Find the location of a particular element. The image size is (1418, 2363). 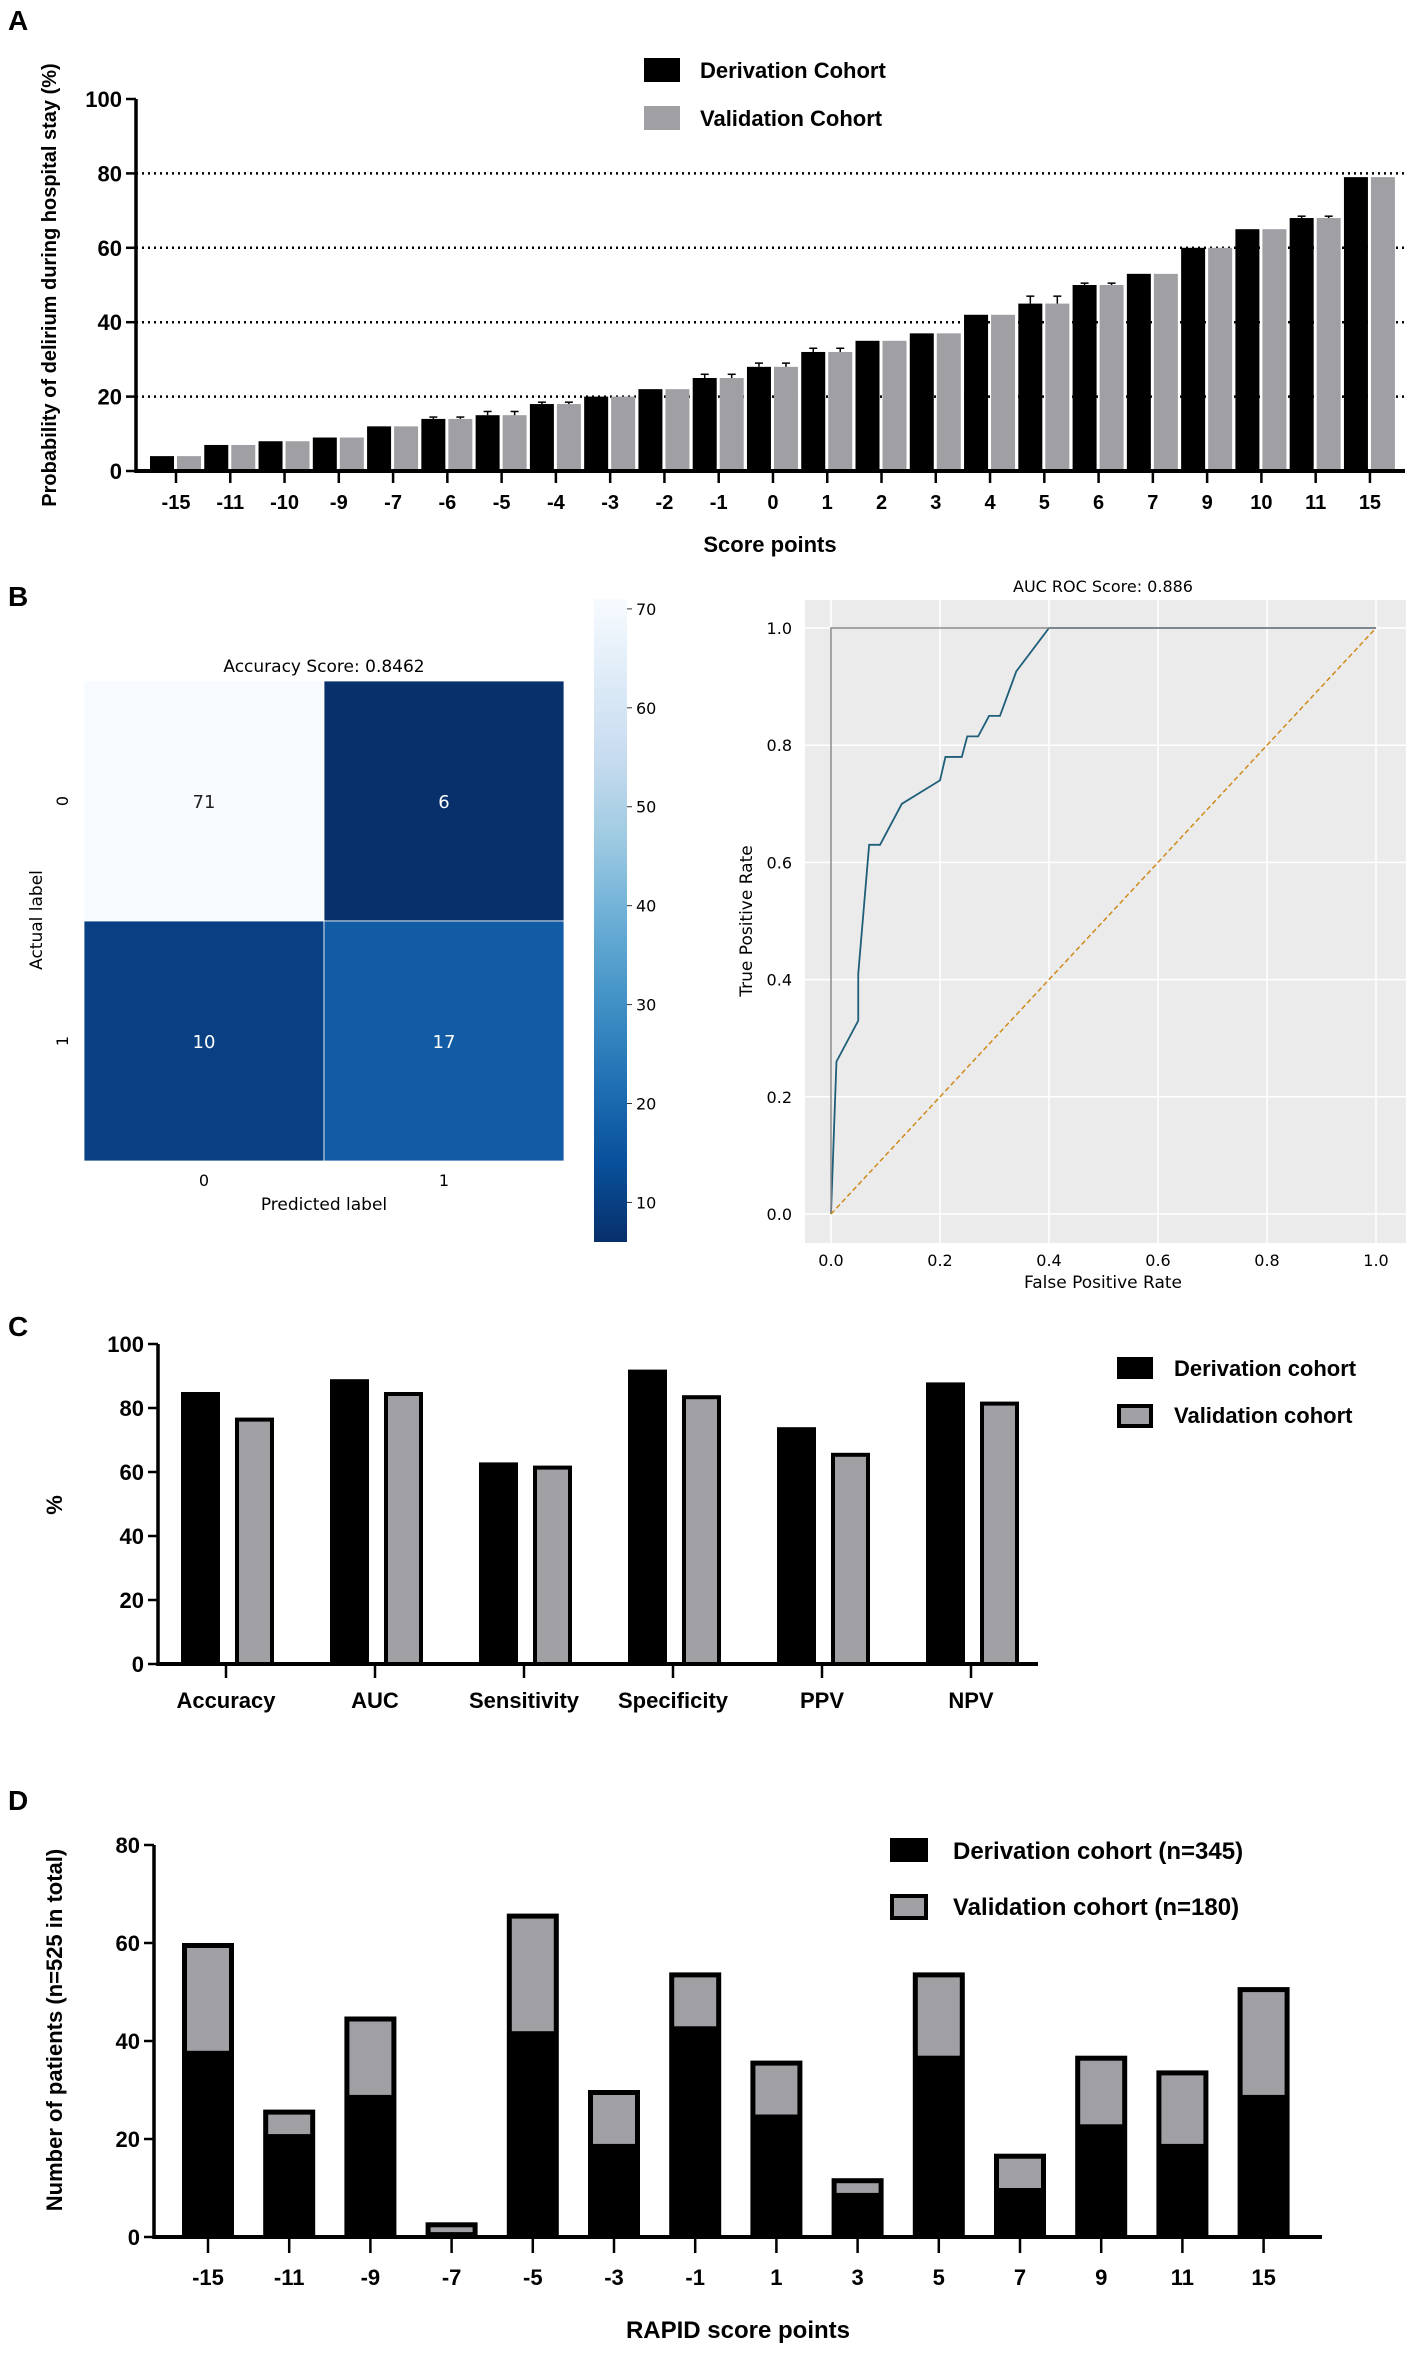

x-tick-label: 4 is located at coordinates (990, 503).